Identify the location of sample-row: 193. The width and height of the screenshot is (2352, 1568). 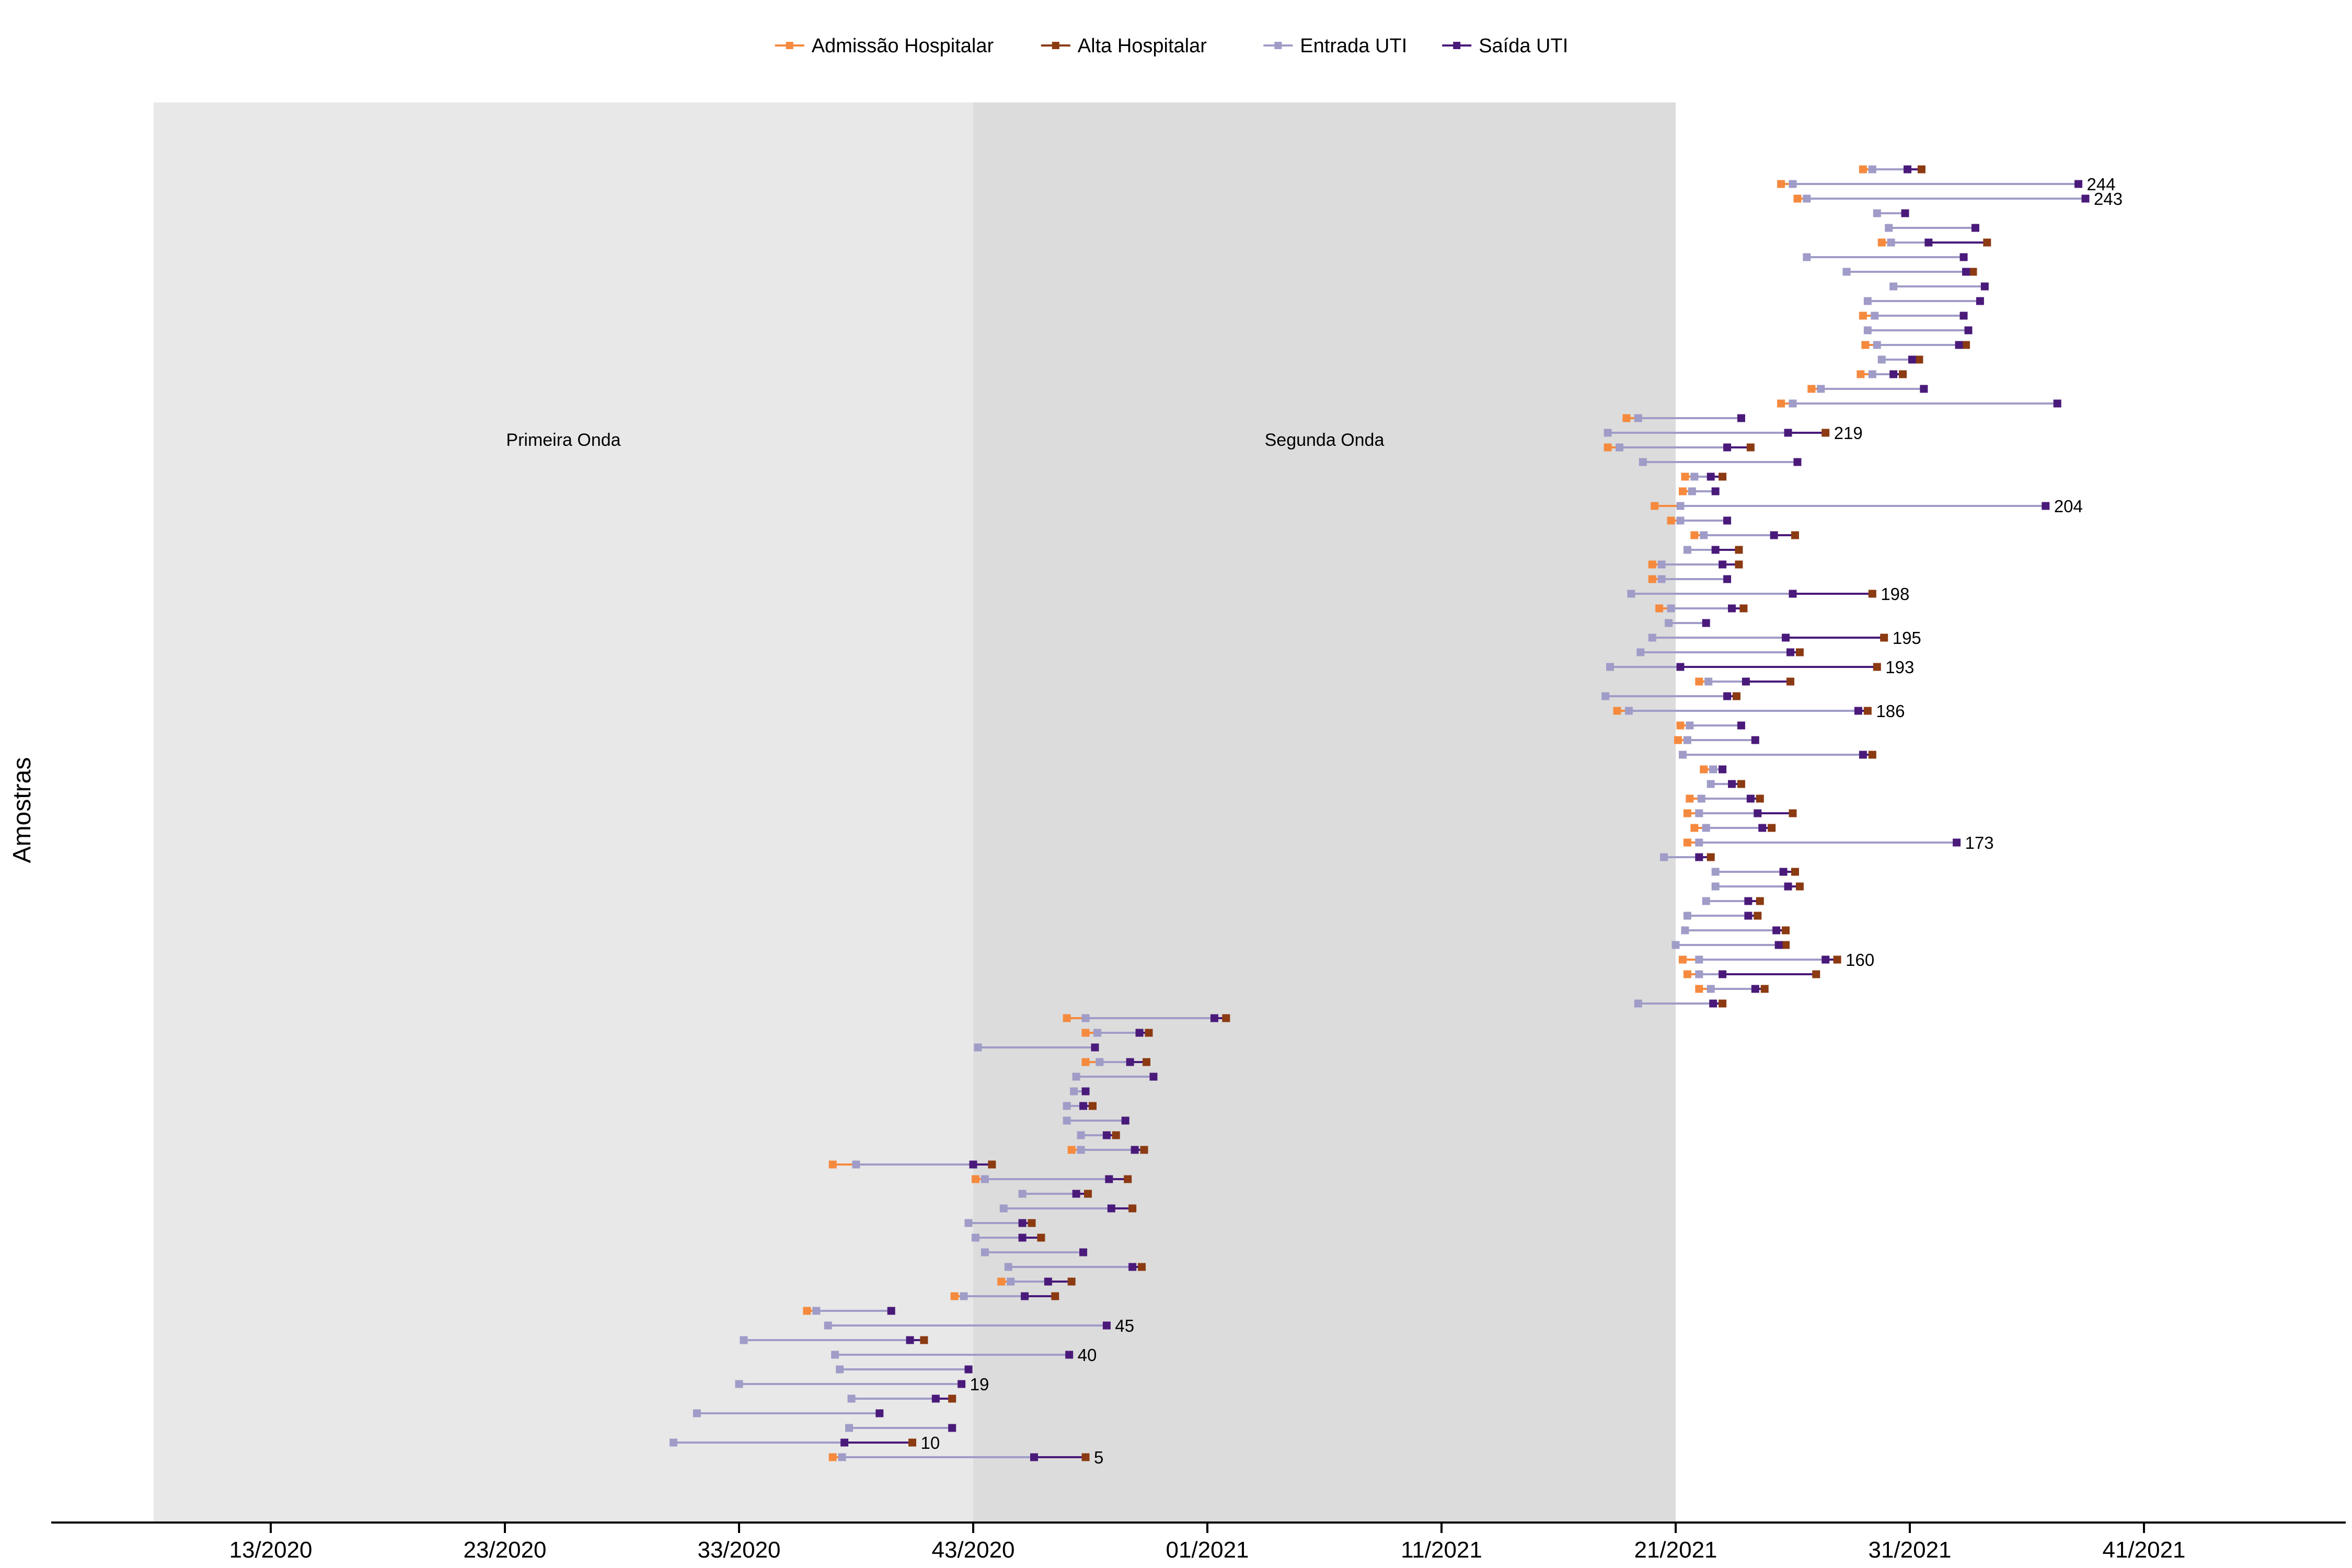
(1760, 667).